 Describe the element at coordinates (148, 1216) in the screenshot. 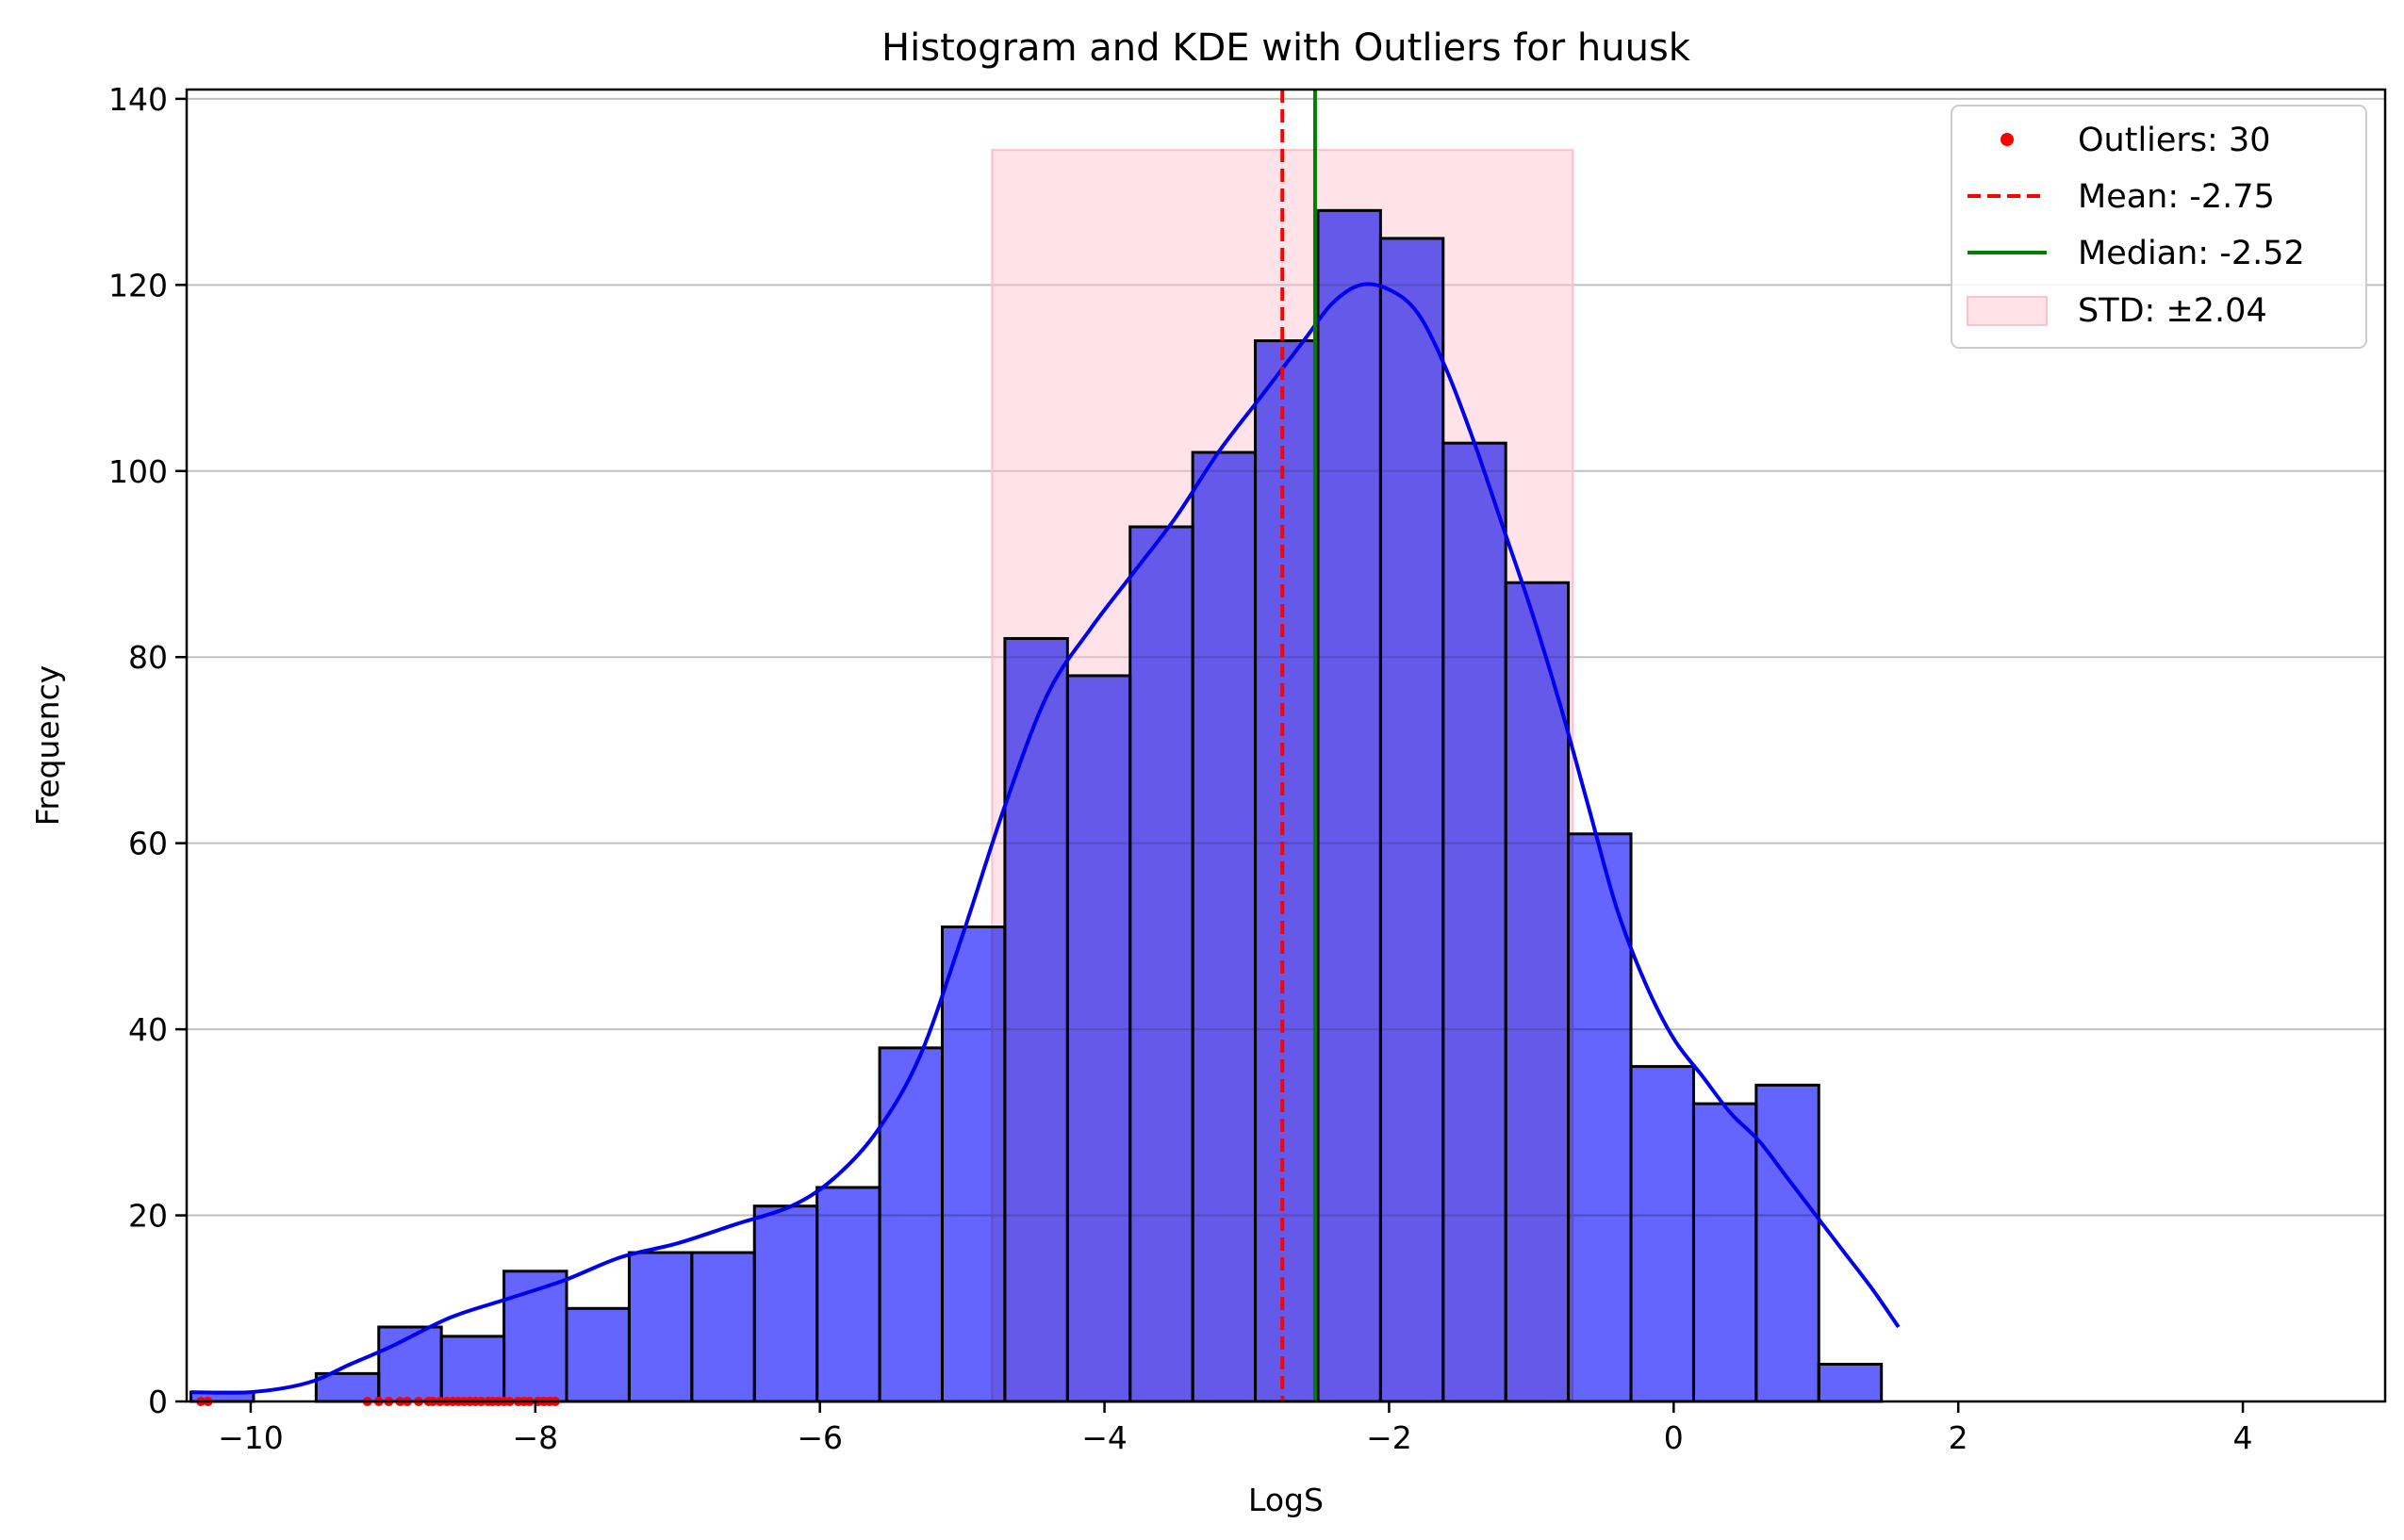

I see `y-tick-label-1: 20` at that location.